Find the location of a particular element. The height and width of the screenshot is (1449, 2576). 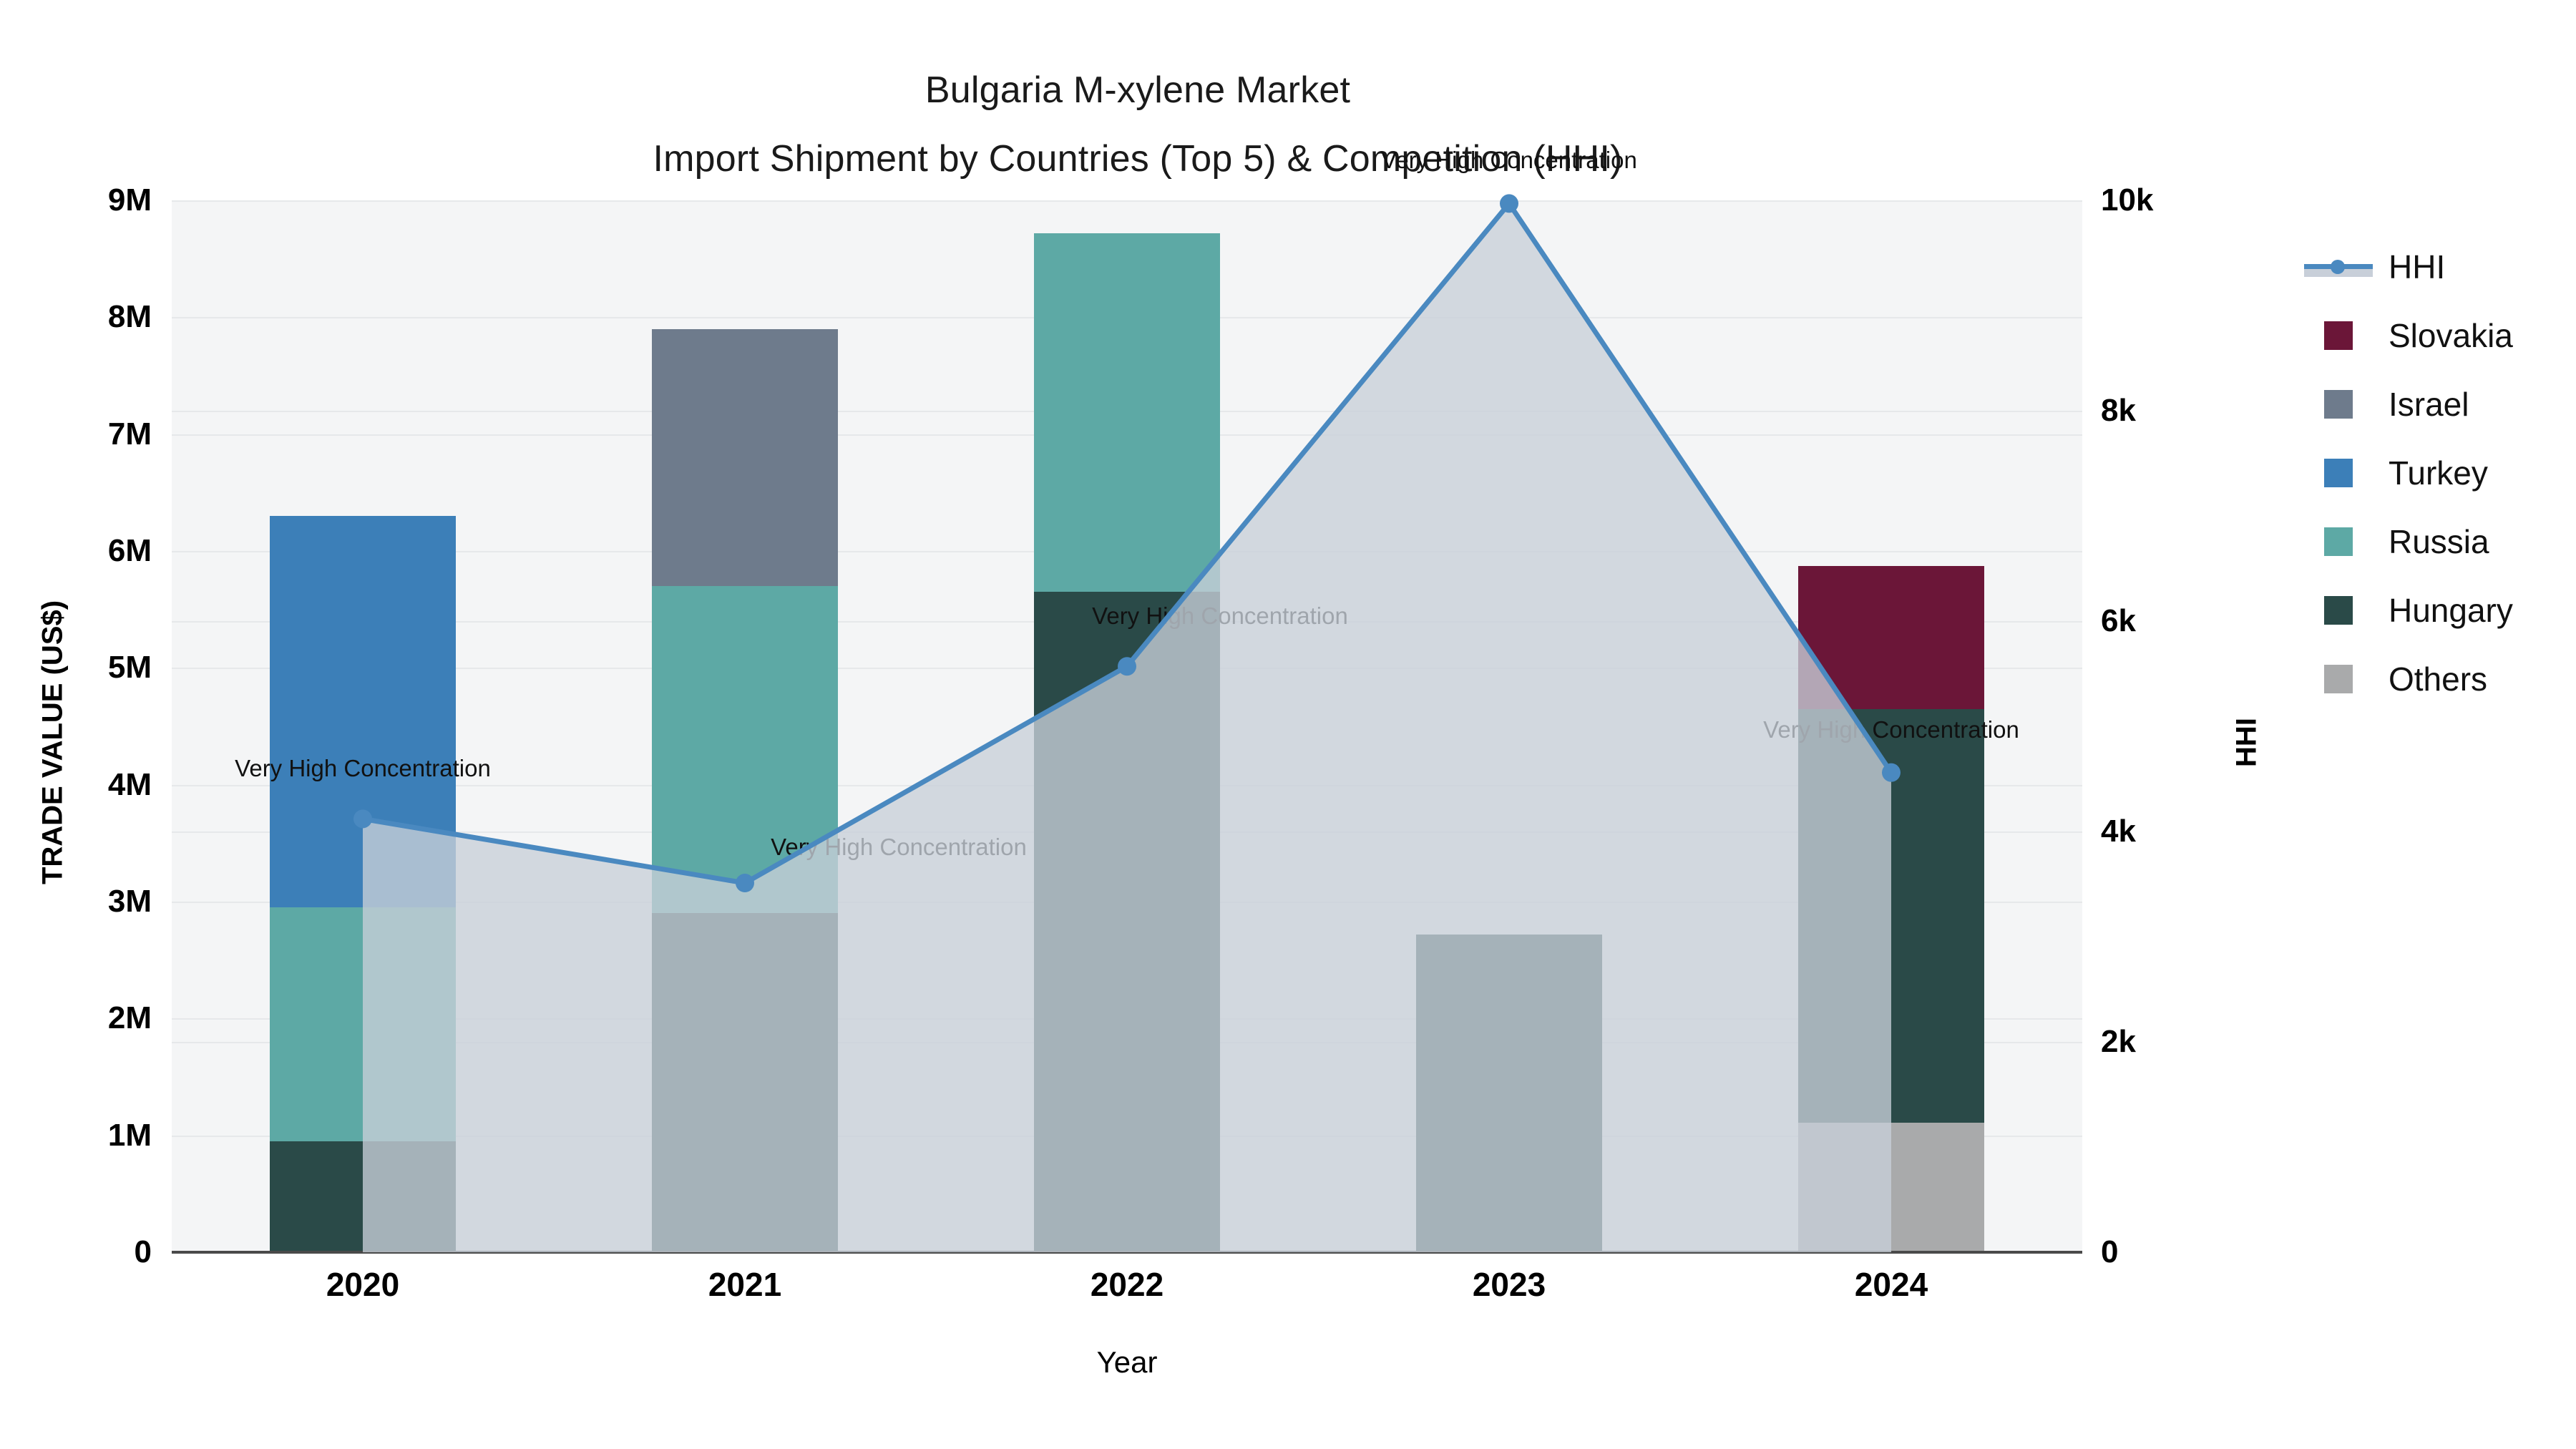

bar-segment-russia-2021 is located at coordinates (745, 750).